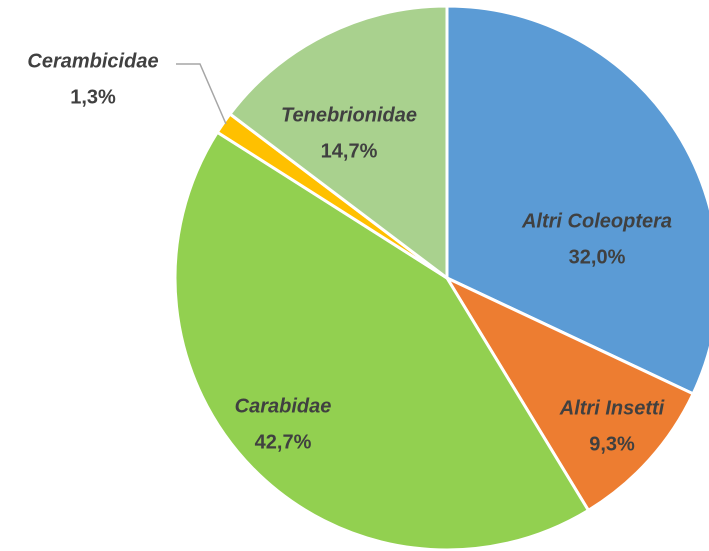  Describe the element at coordinates (283, 442) in the screenshot. I see `slice-value: 42,7%` at that location.